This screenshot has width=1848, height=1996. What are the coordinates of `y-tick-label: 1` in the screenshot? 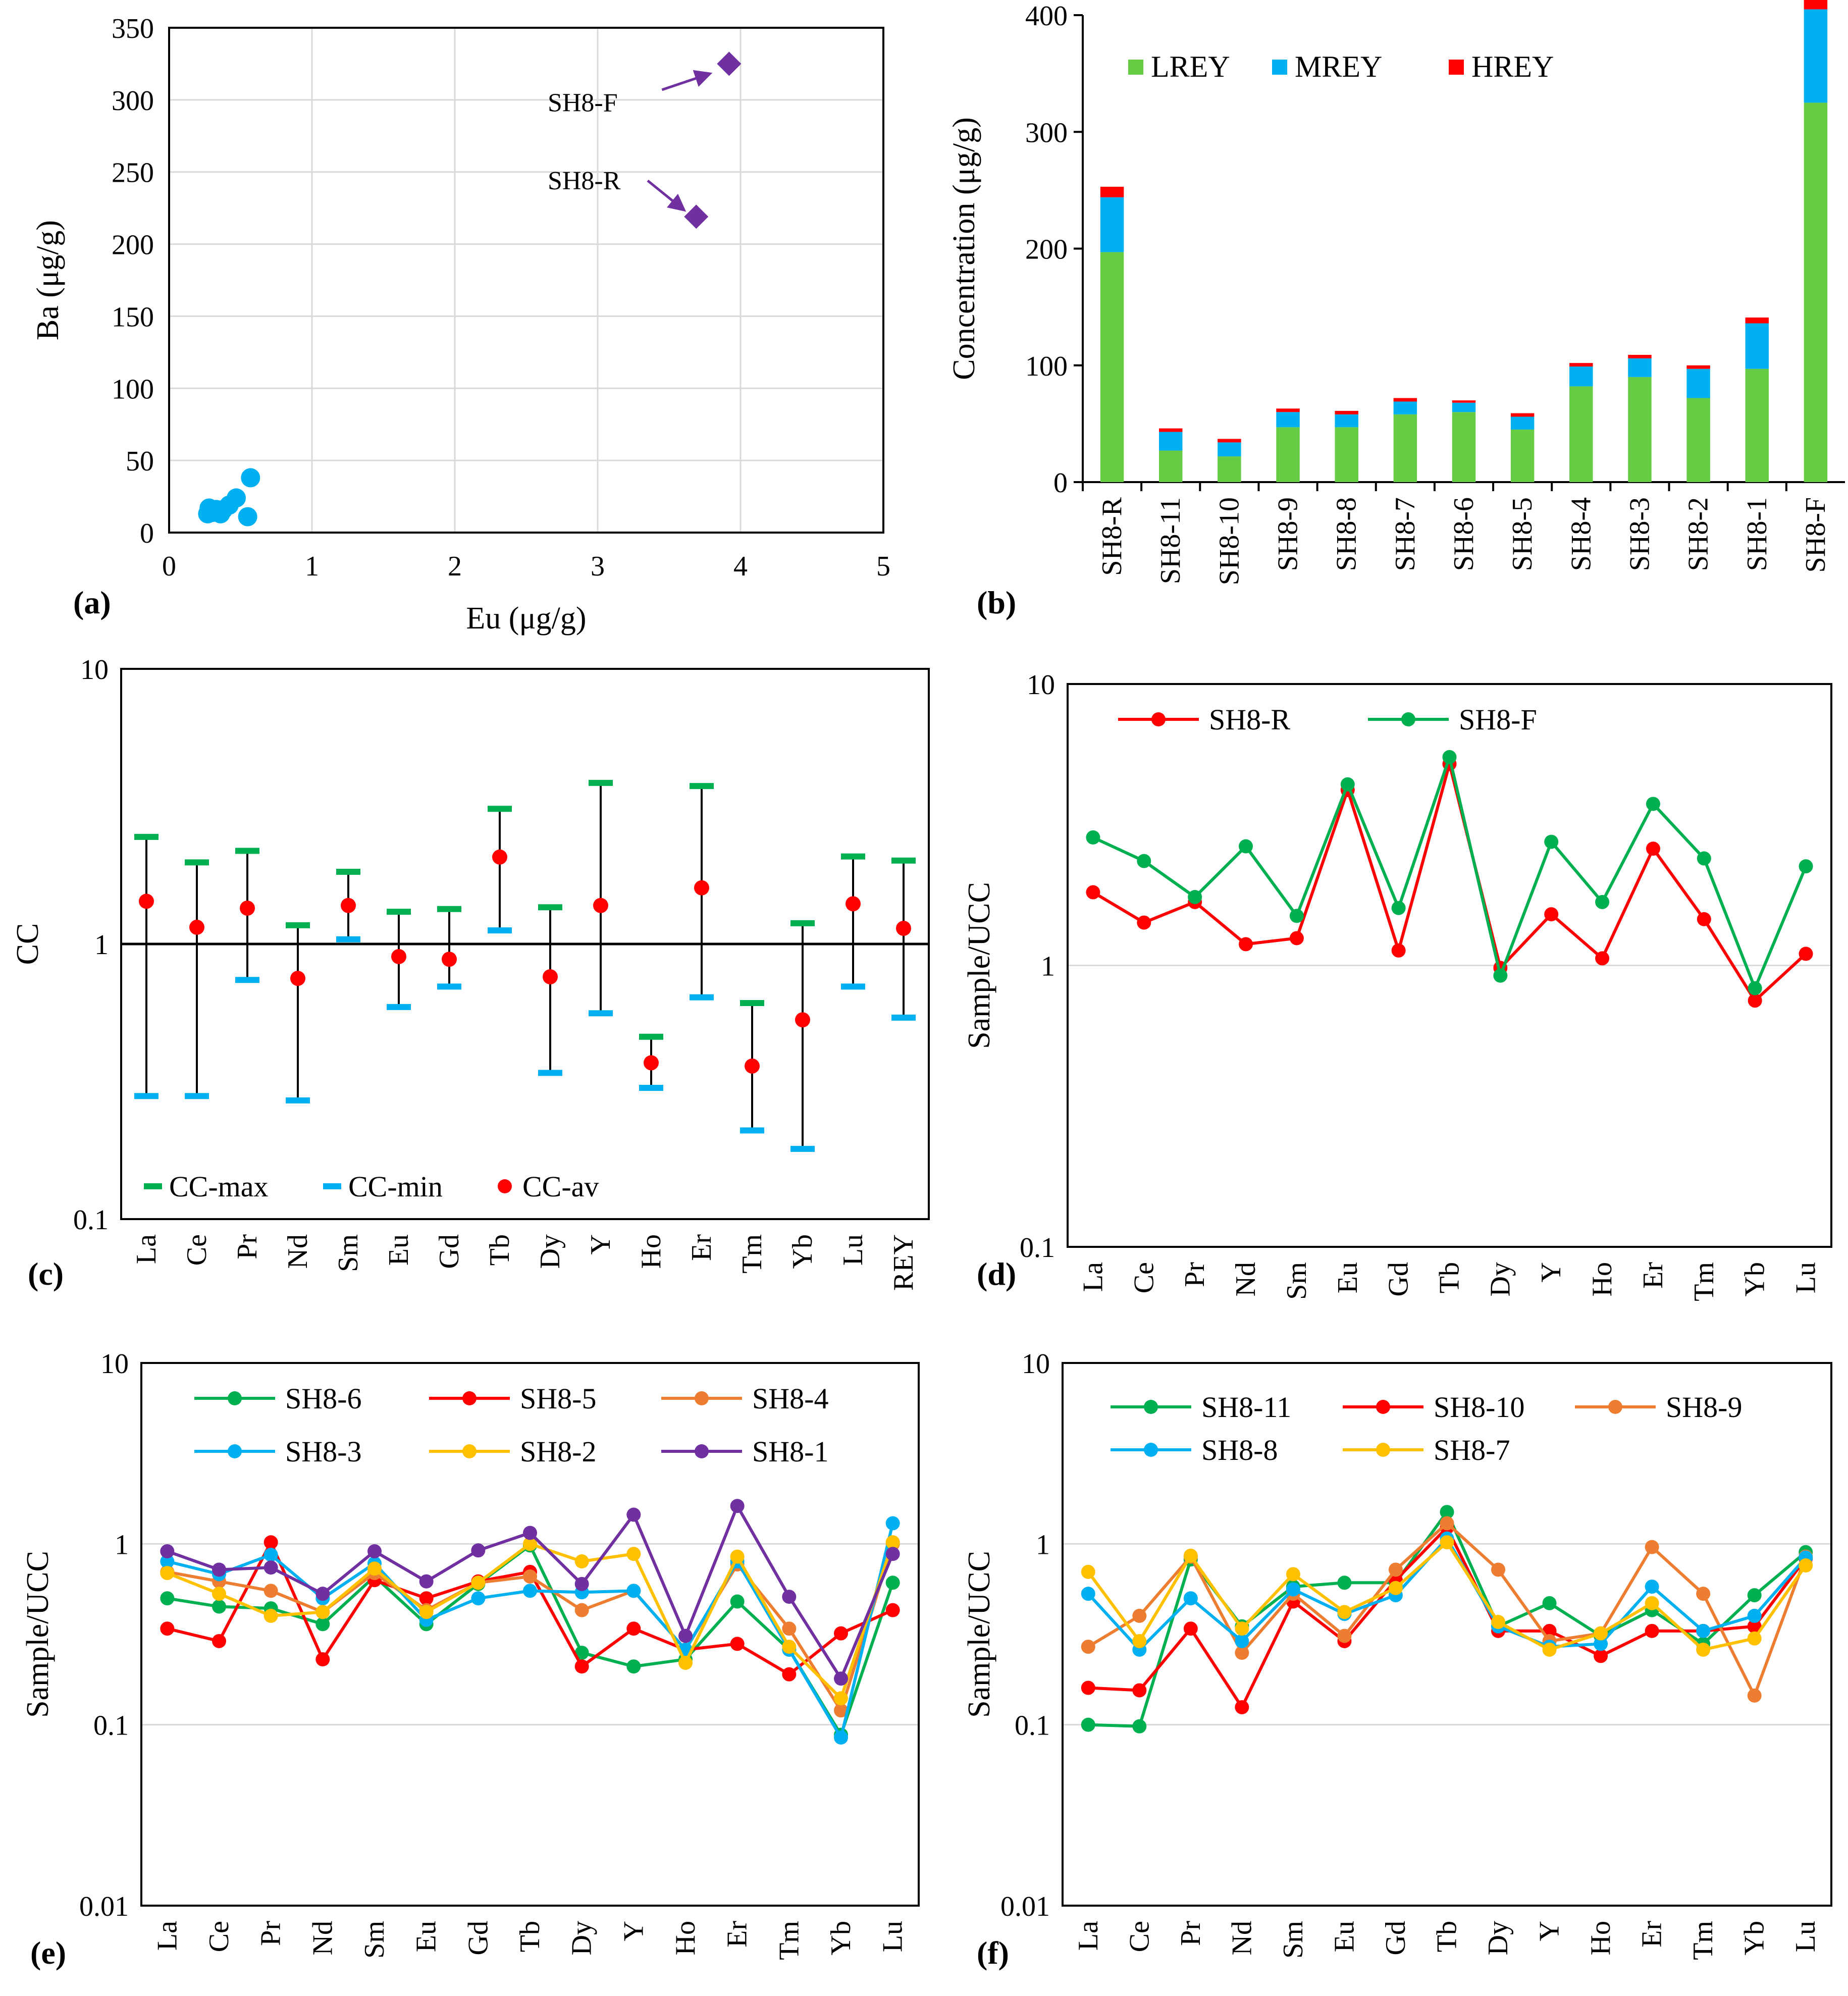 It's located at (1043, 1544).